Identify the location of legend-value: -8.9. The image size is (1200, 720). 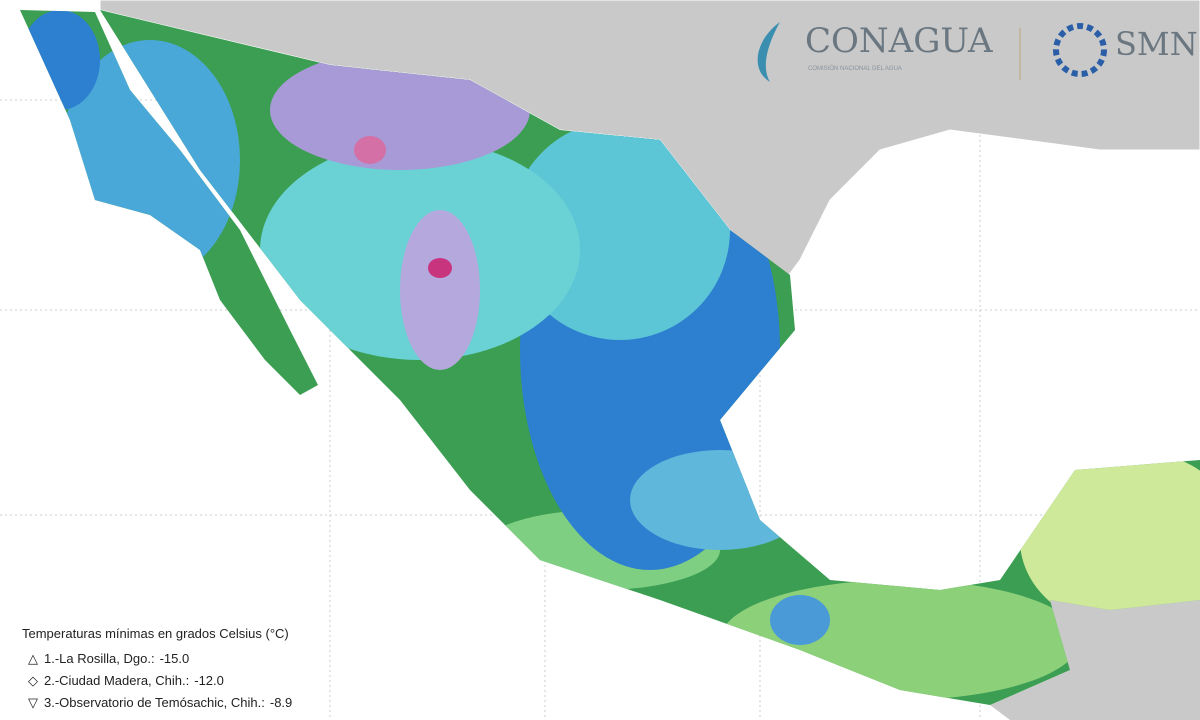
(281, 702).